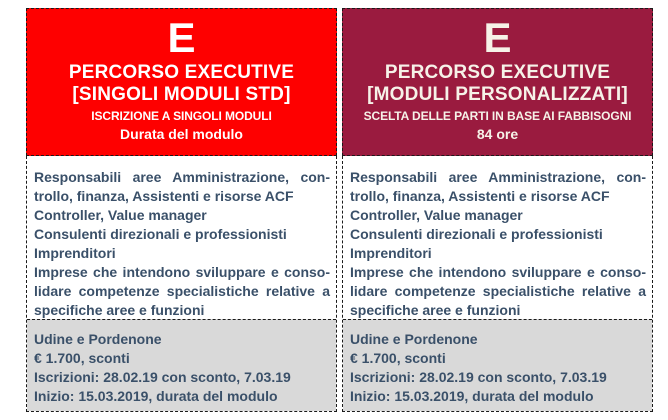 Image resolution: width=668 pixels, height=420 pixels. I want to click on course-duration: Durata del modulo, so click(181, 134).